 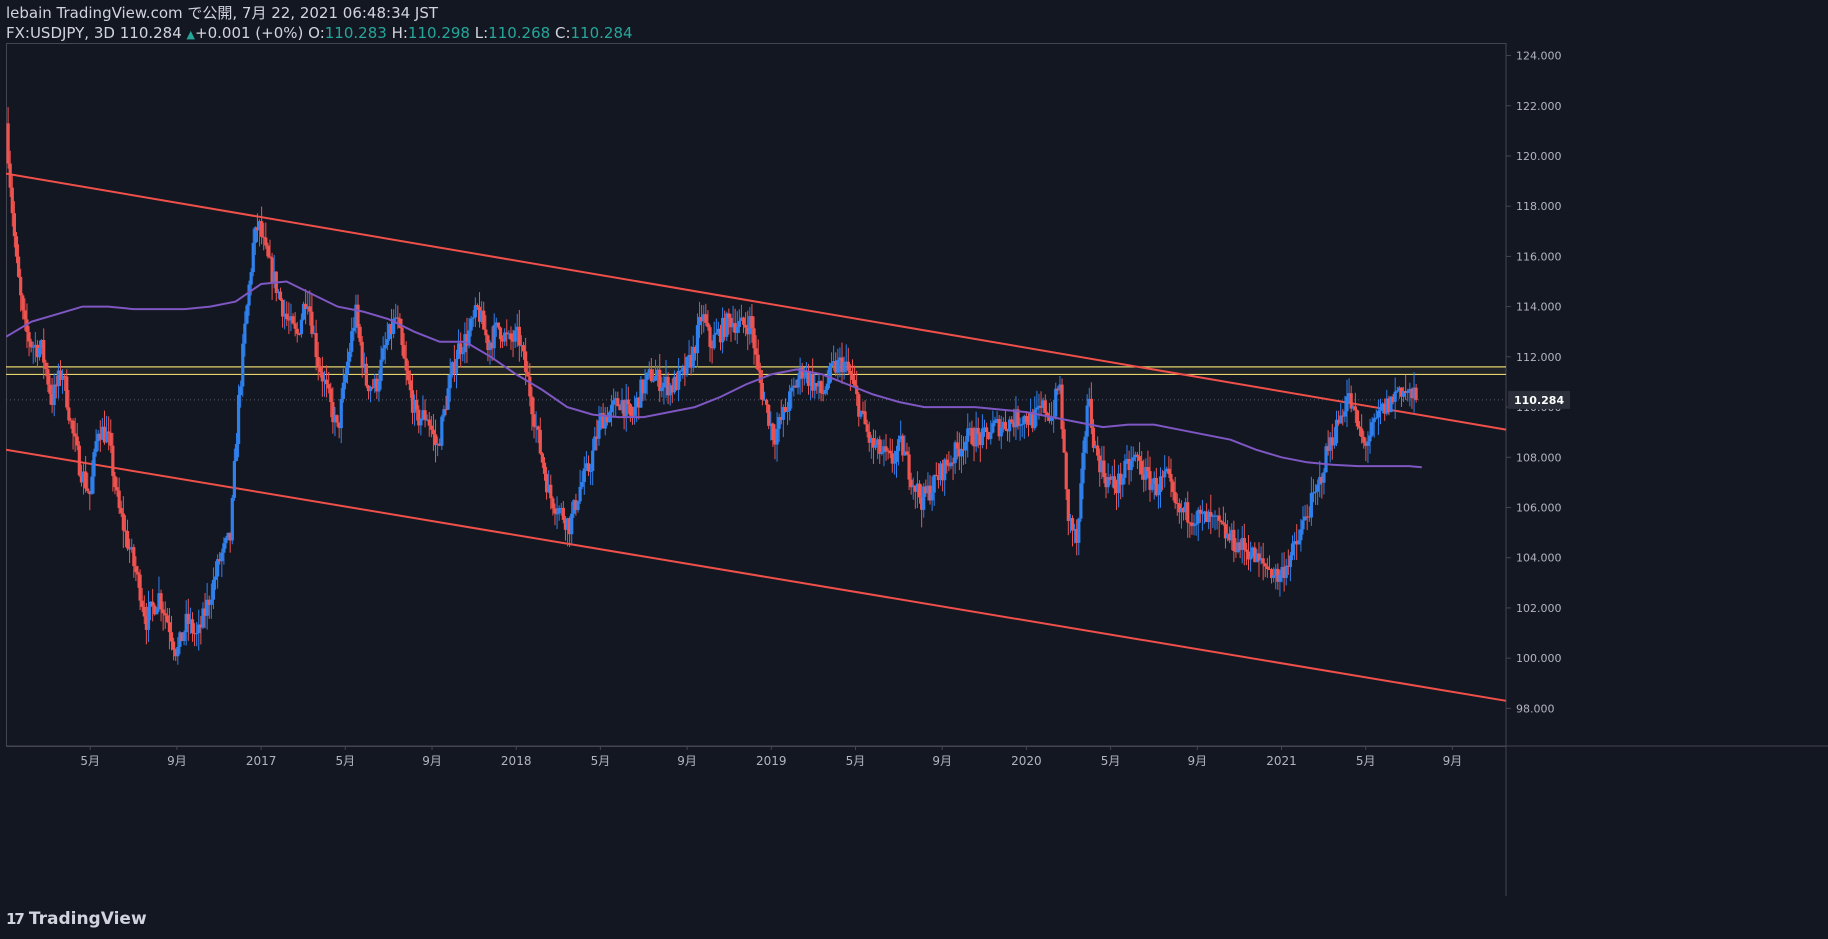 I want to click on x-tick-label: 5月, so click(x=1111, y=761).